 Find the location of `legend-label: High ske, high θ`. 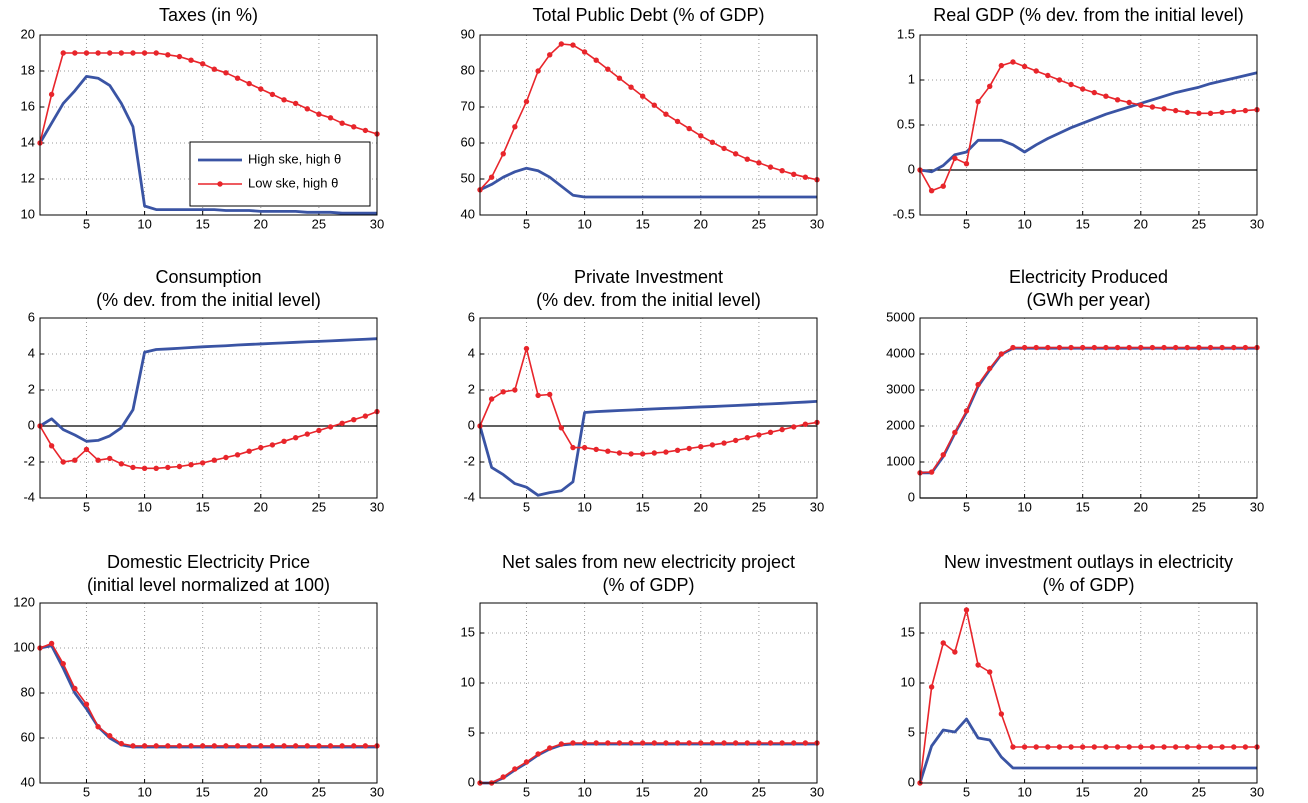

legend-label: High ske, high θ is located at coordinates (294, 158).